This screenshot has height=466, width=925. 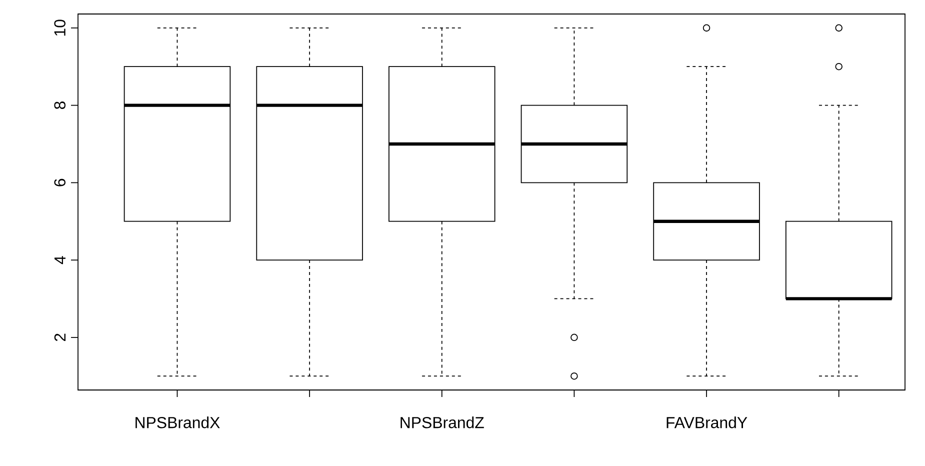 I want to click on y-tick-label: 6, so click(x=60, y=182).